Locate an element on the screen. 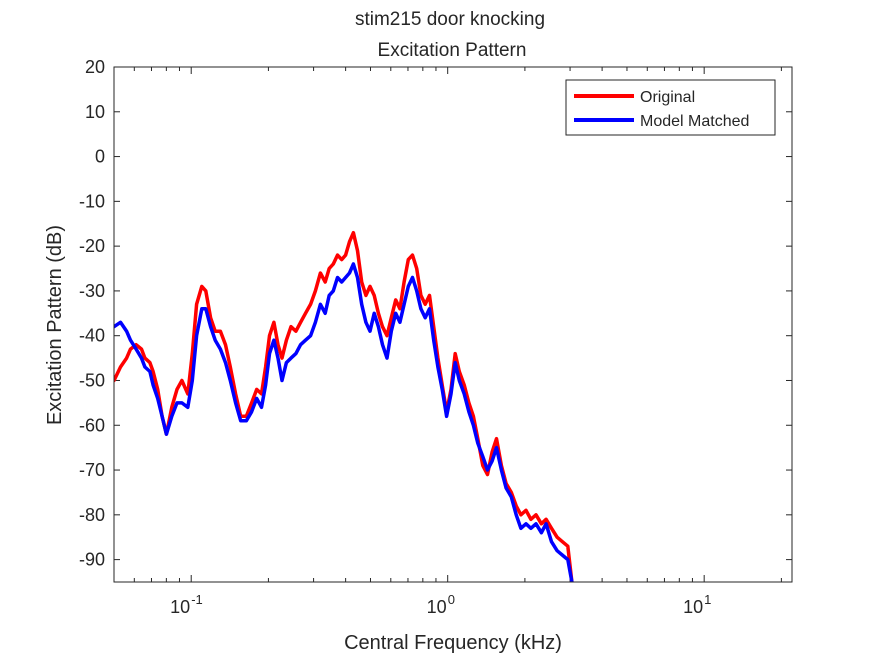 The width and height of the screenshot is (875, 656). legend: Original Model Matched is located at coordinates (670, 107).